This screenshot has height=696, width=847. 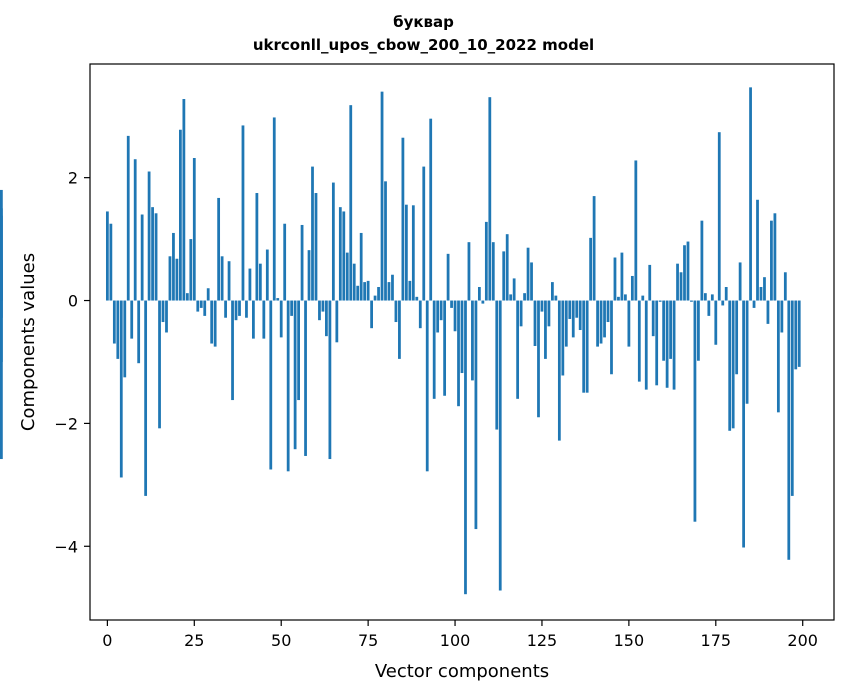 I want to click on x-tick-label: 175, so click(x=716, y=640).